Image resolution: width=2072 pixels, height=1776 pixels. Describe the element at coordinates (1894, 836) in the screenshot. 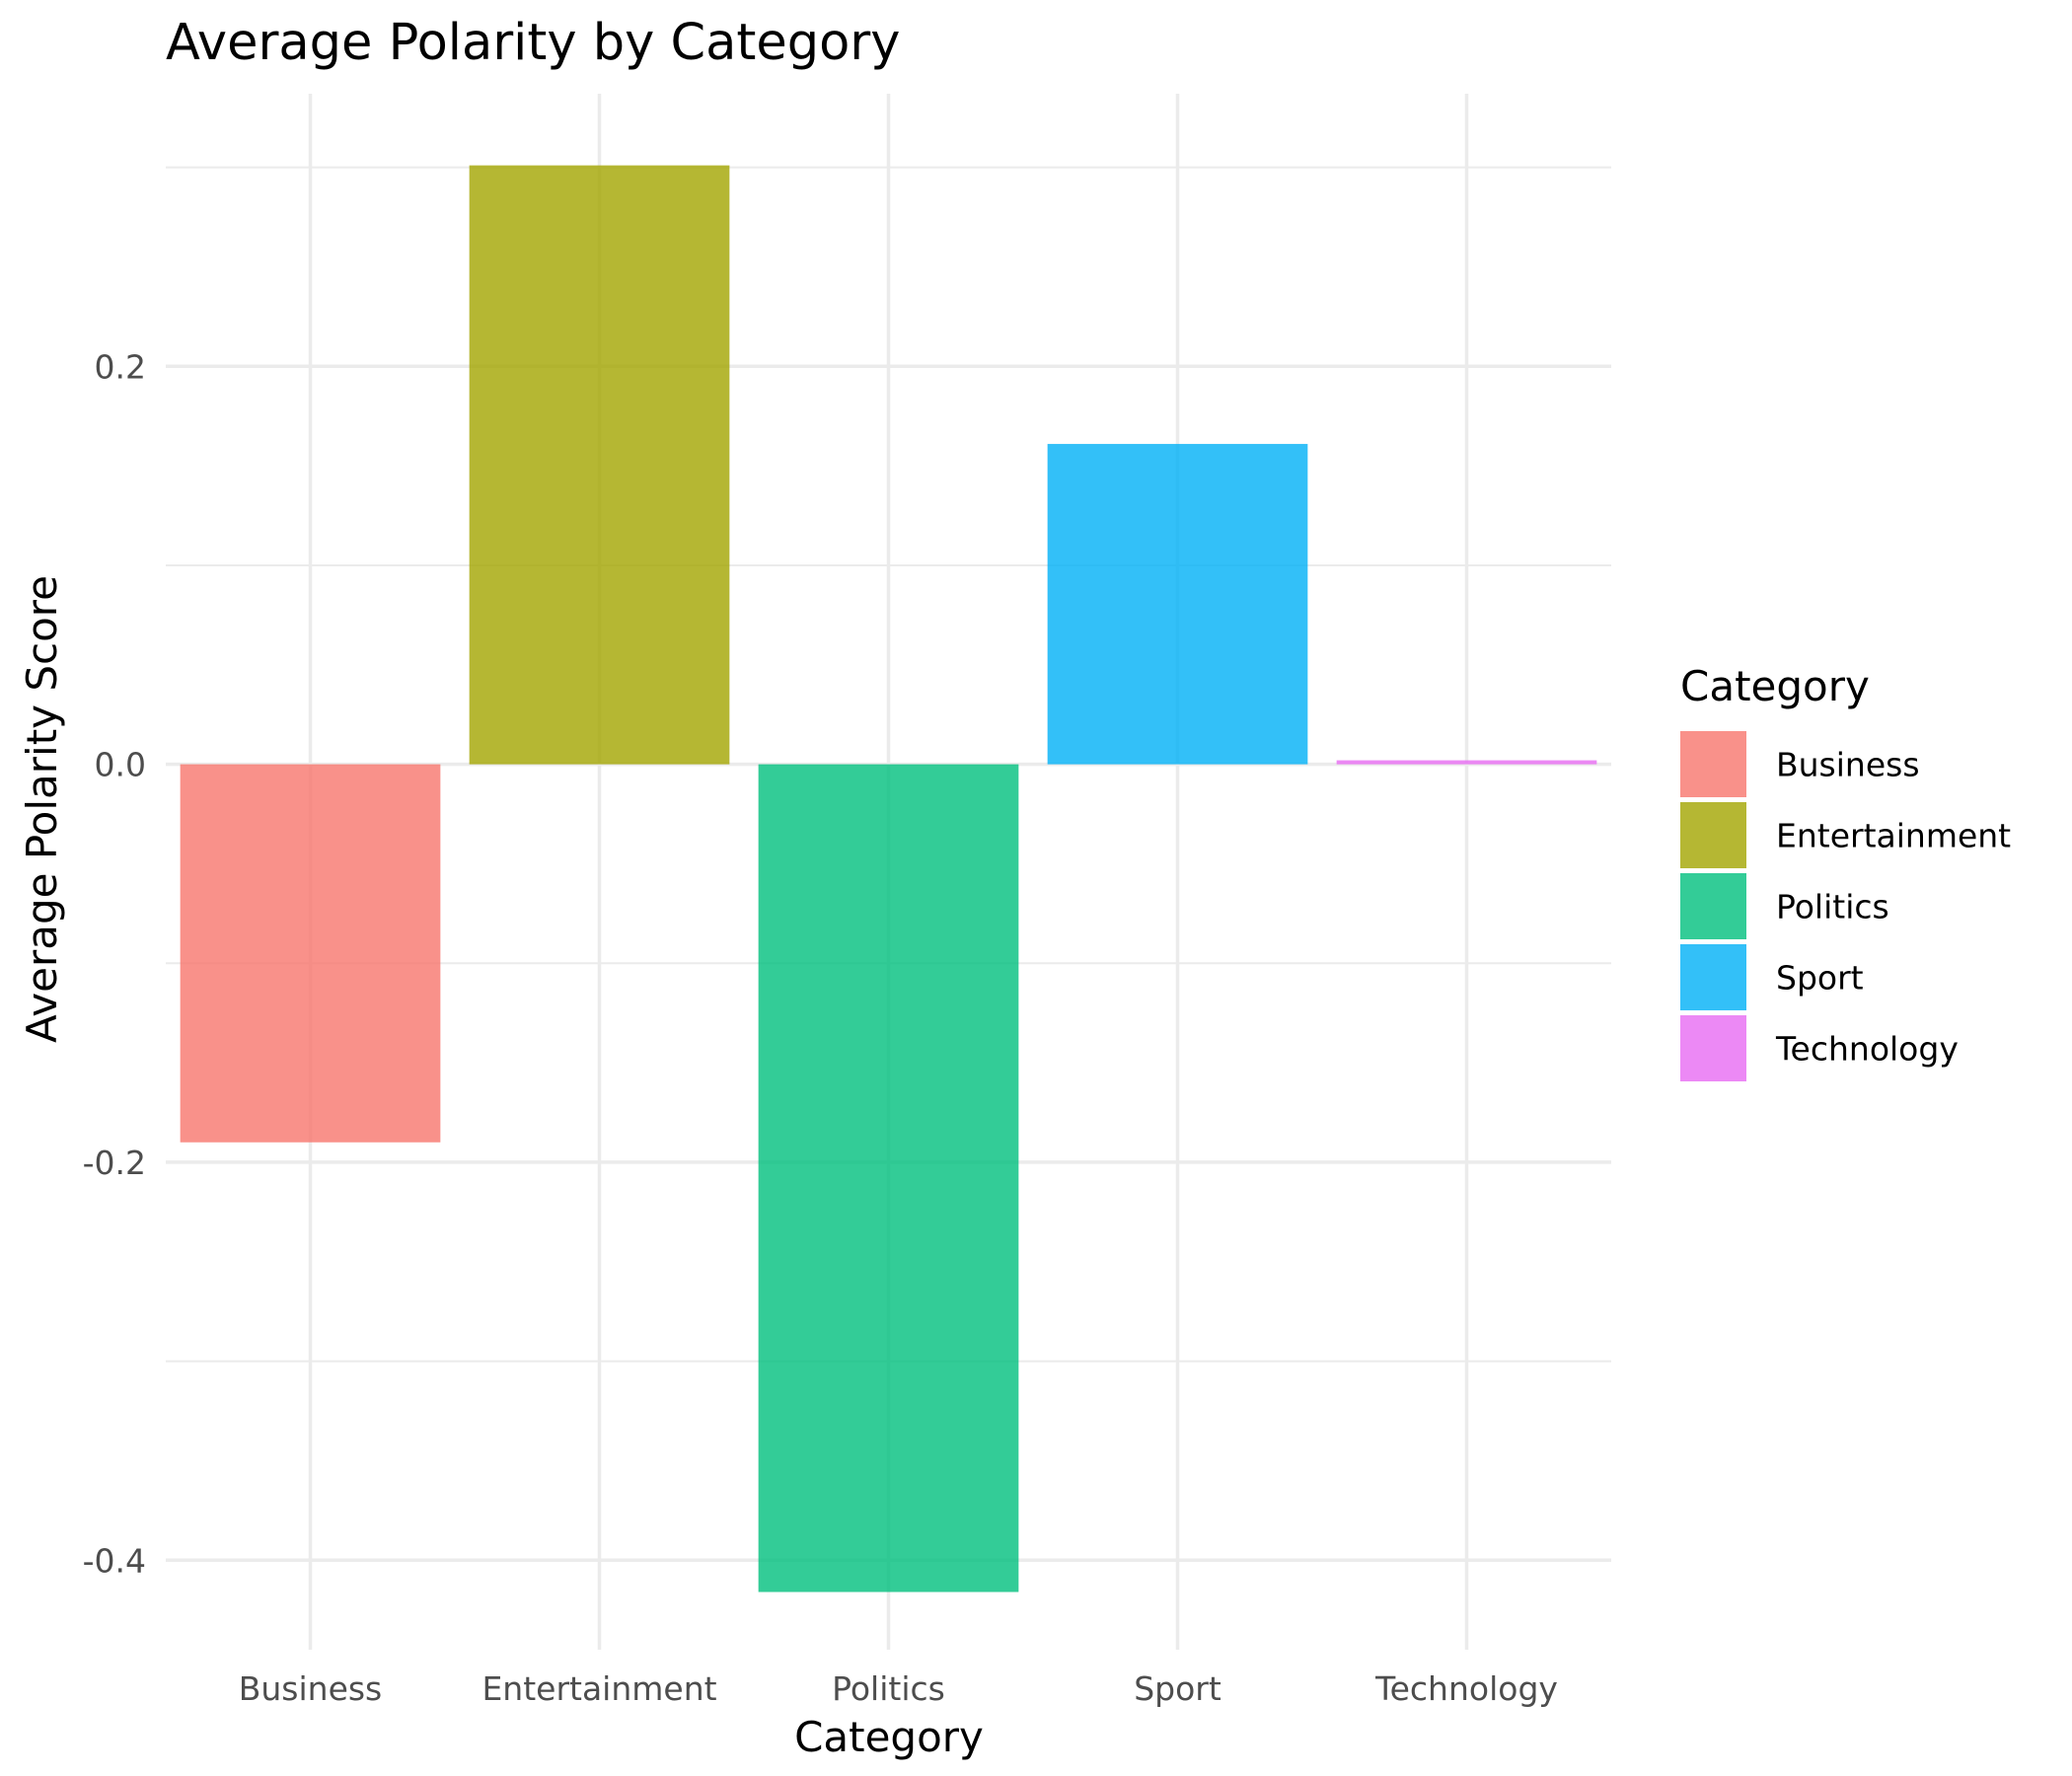

I see `legend-label-entertainment: Entertainment` at that location.